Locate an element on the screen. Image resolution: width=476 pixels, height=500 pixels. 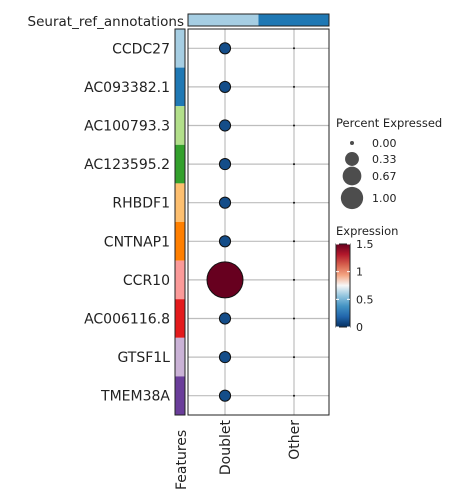
color-legend-title: Expression is located at coordinates (367, 231).